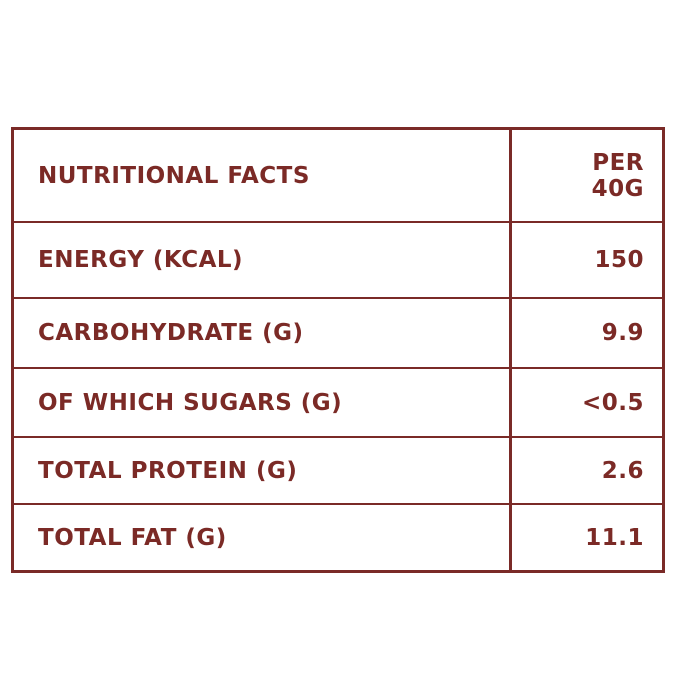  What do you see at coordinates (262, 176) in the screenshot?
I see `header-cell: NUTRITIONAL FACTS` at bounding box center [262, 176].